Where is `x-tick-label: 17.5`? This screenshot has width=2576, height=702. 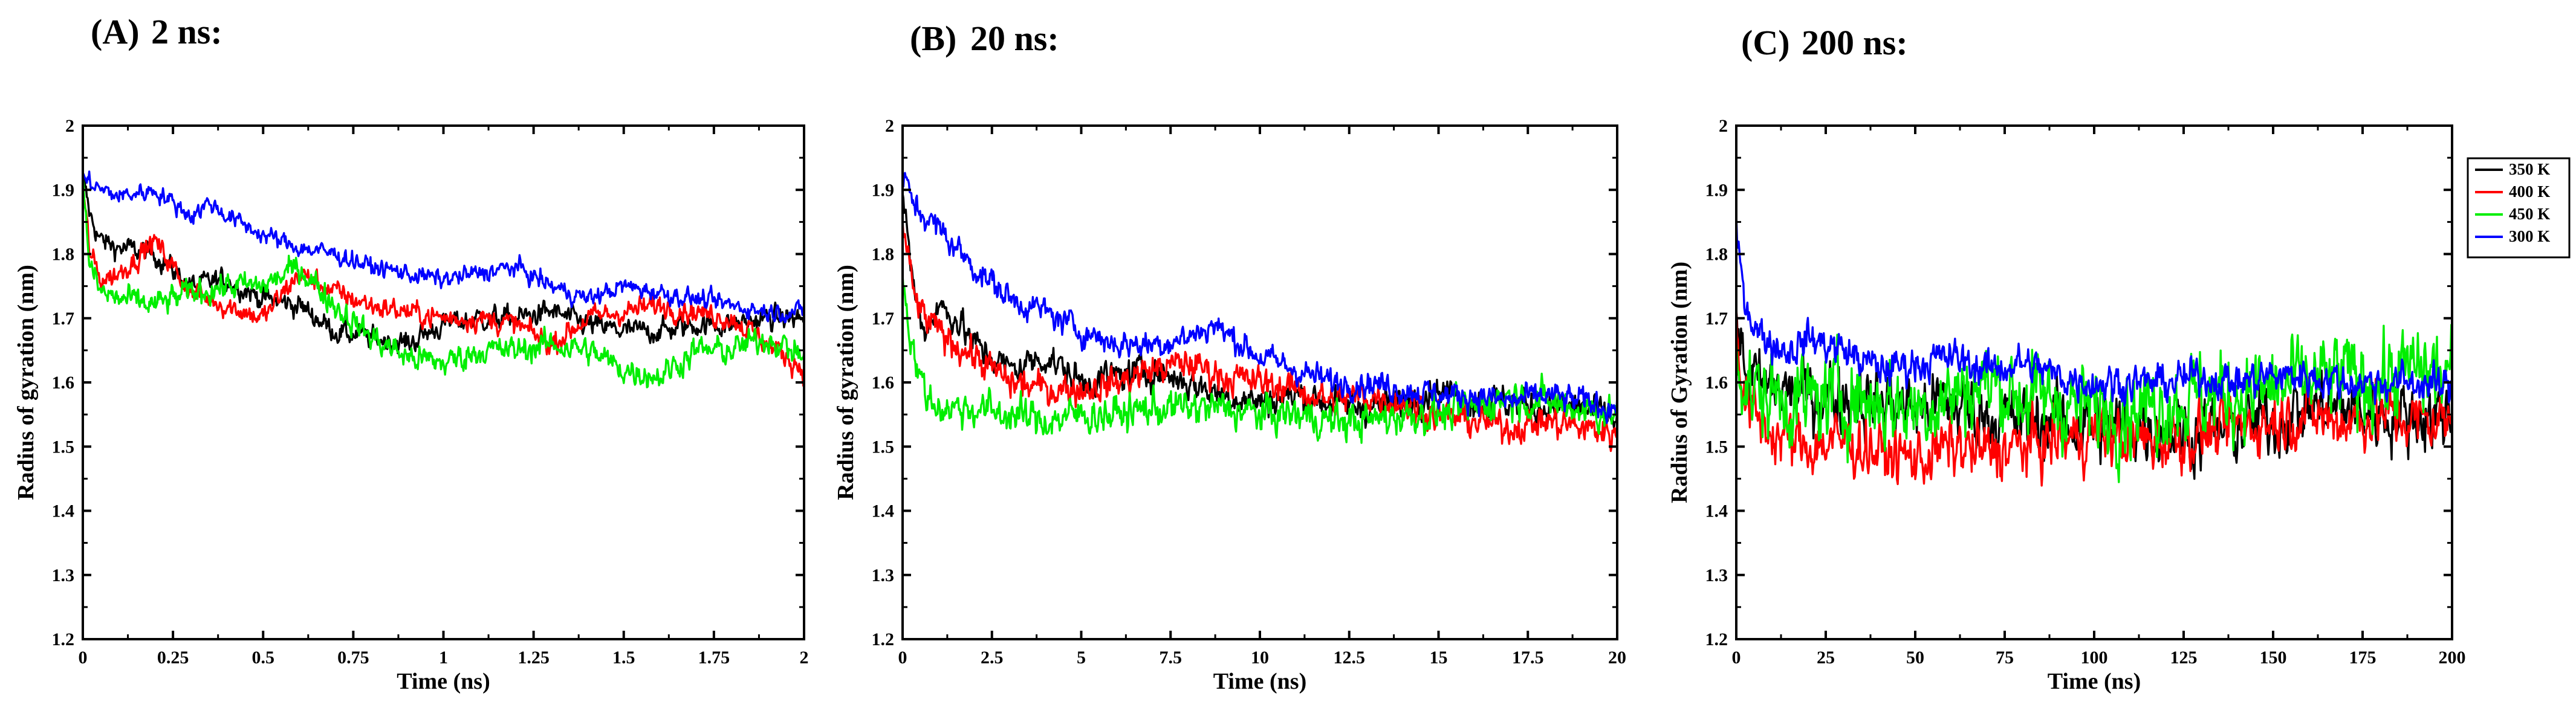 x-tick-label: 17.5 is located at coordinates (1528, 658).